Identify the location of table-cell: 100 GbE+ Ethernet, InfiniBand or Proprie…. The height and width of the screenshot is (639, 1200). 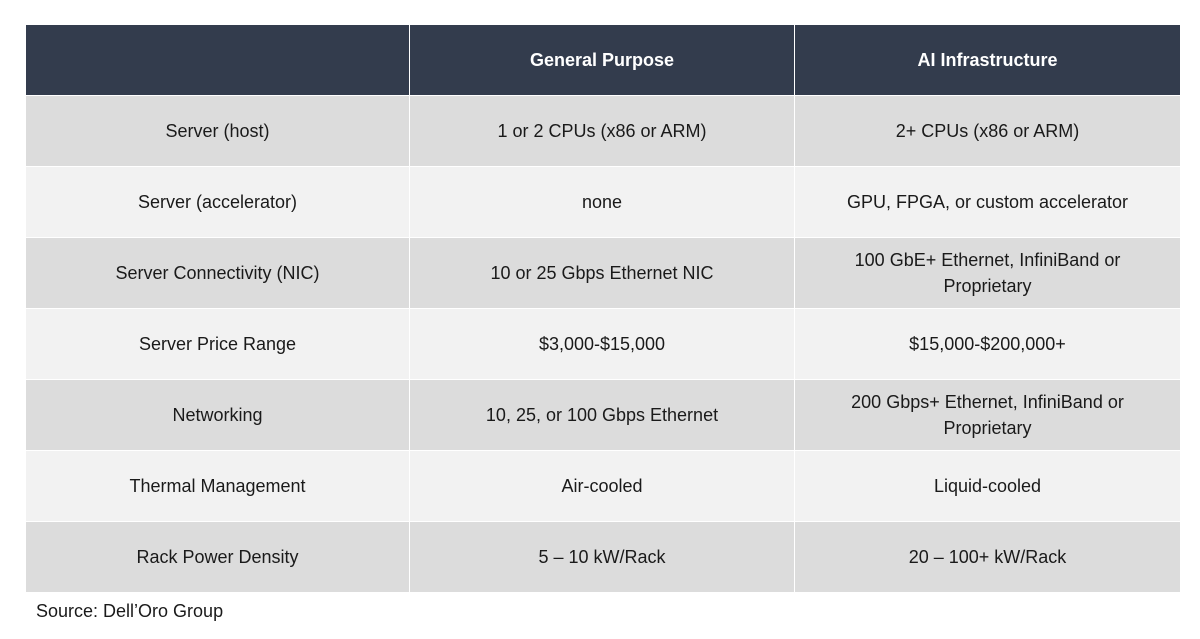
(987, 273).